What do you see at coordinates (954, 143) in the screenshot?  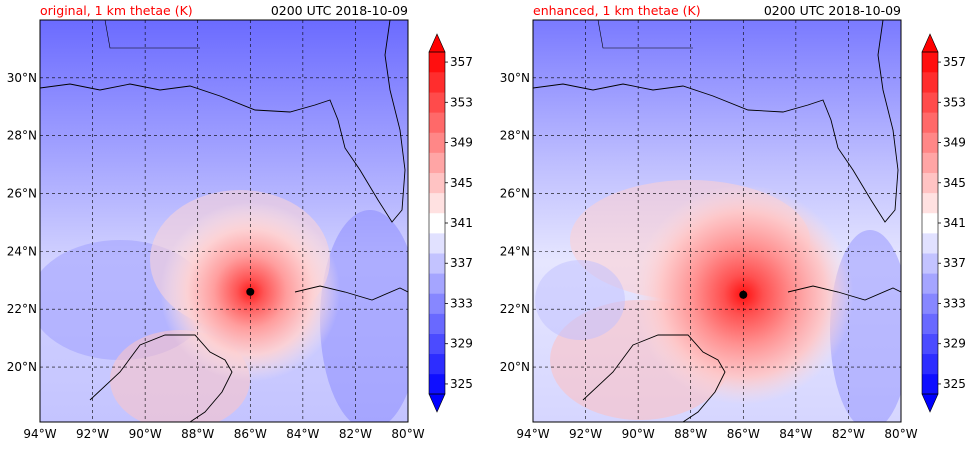 I see `colorbar-tick-label: 349` at bounding box center [954, 143].